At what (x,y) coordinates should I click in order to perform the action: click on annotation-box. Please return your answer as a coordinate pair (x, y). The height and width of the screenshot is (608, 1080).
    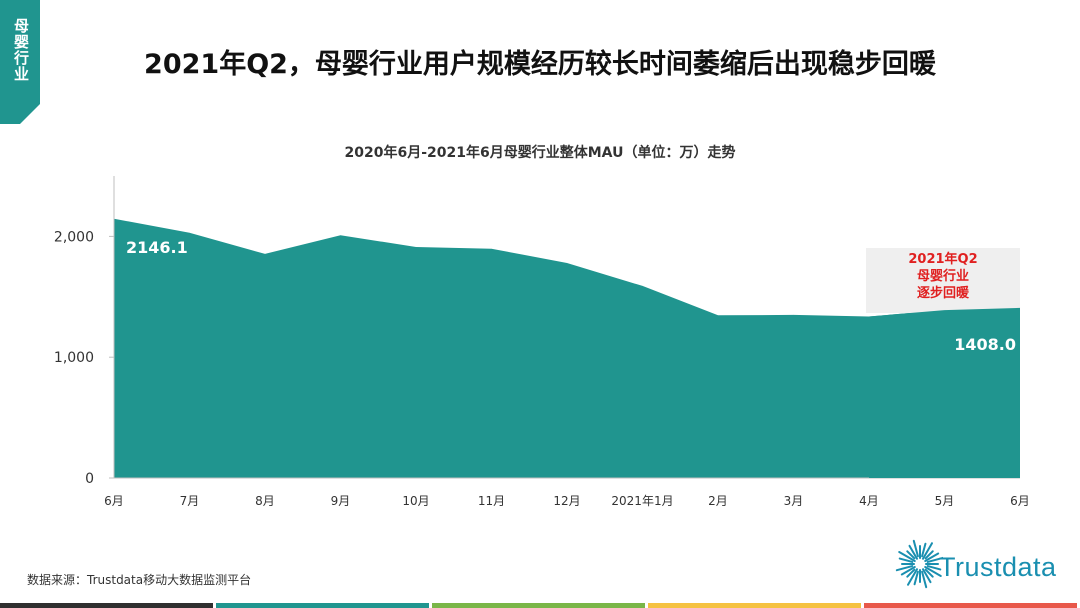
    Looking at the image, I should click on (943, 280).